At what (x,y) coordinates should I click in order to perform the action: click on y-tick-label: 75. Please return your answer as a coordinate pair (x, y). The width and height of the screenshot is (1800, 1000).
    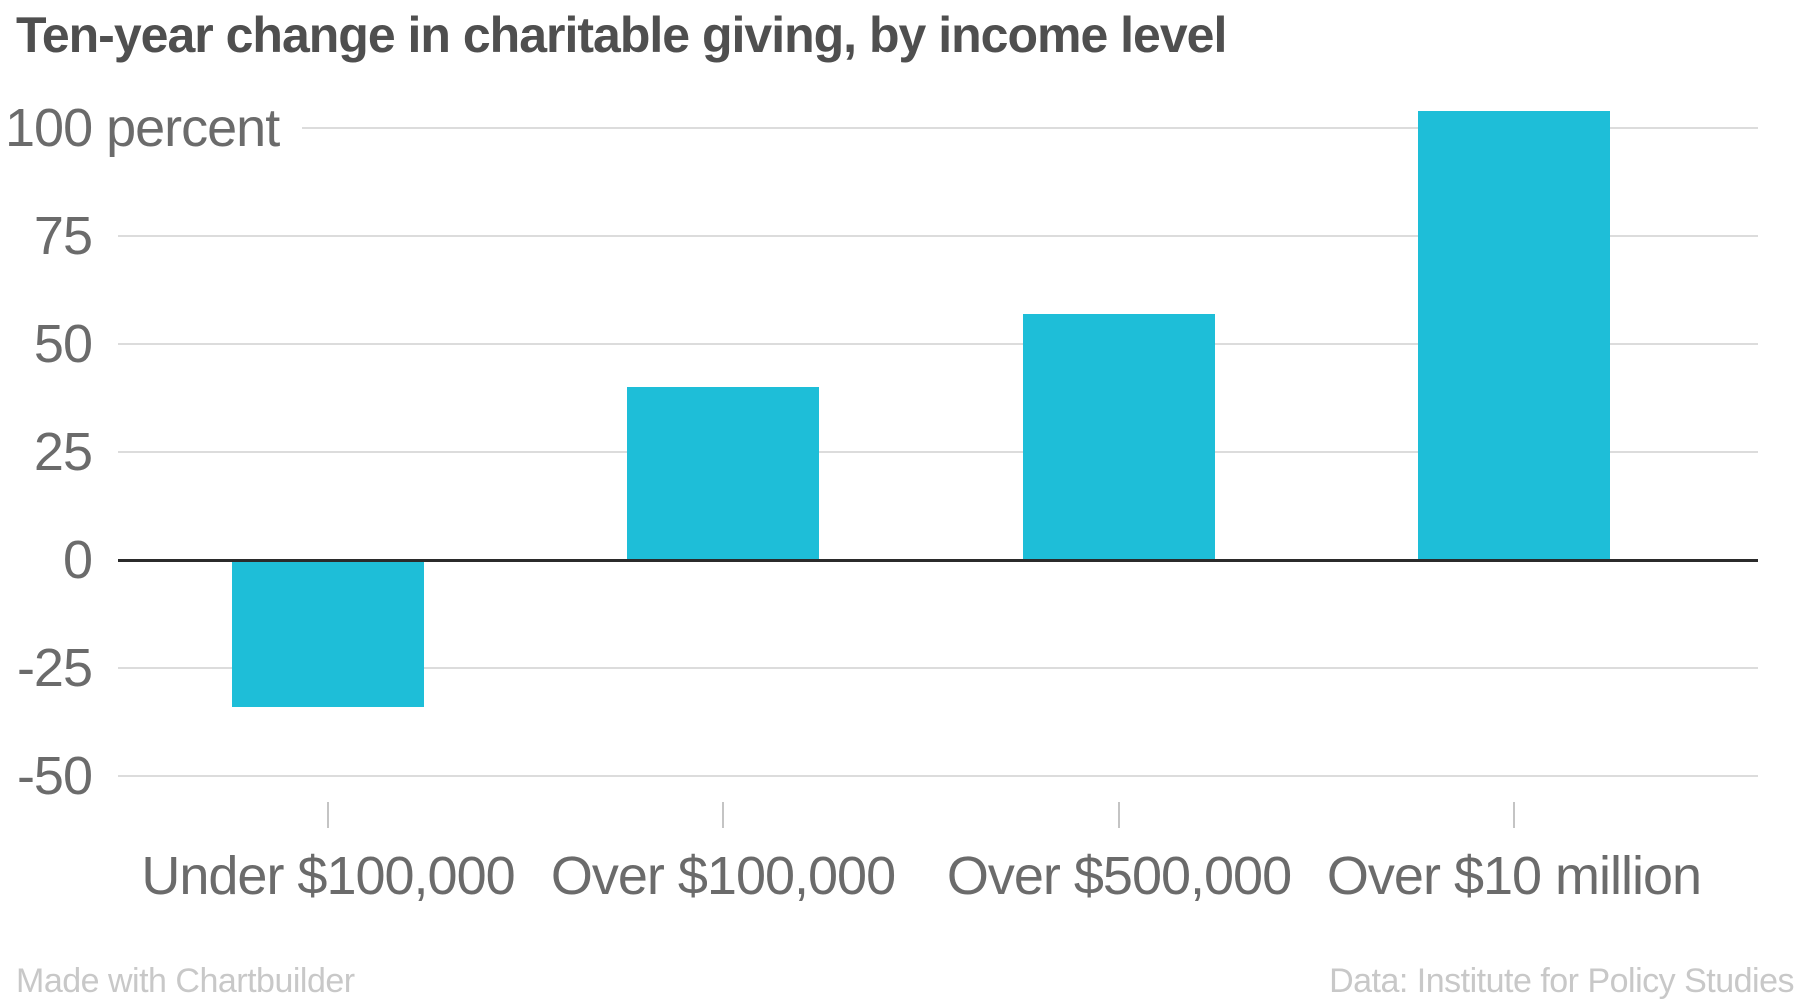
    Looking at the image, I should click on (63, 236).